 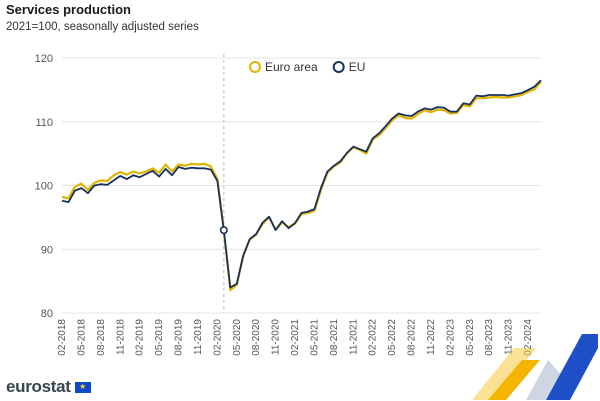 I want to click on legend-marker-eu, so click(x=338, y=67).